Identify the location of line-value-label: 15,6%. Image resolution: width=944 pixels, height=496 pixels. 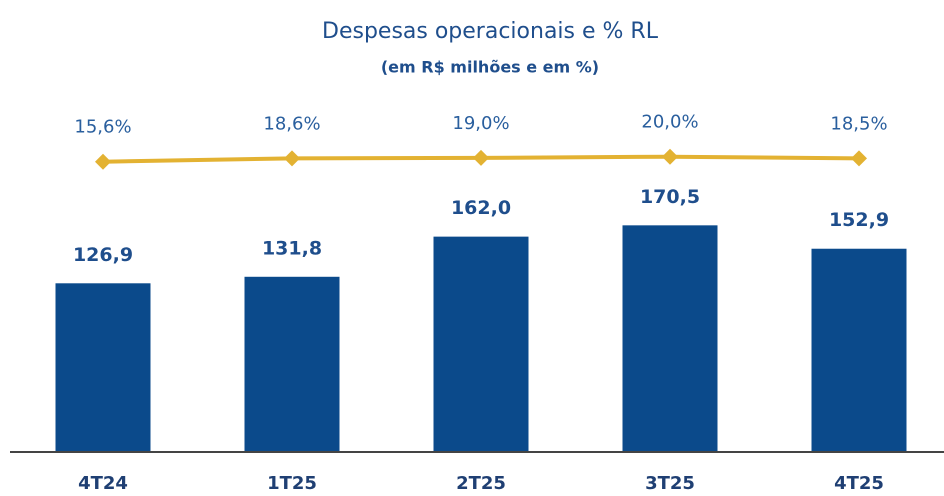
(102, 127).